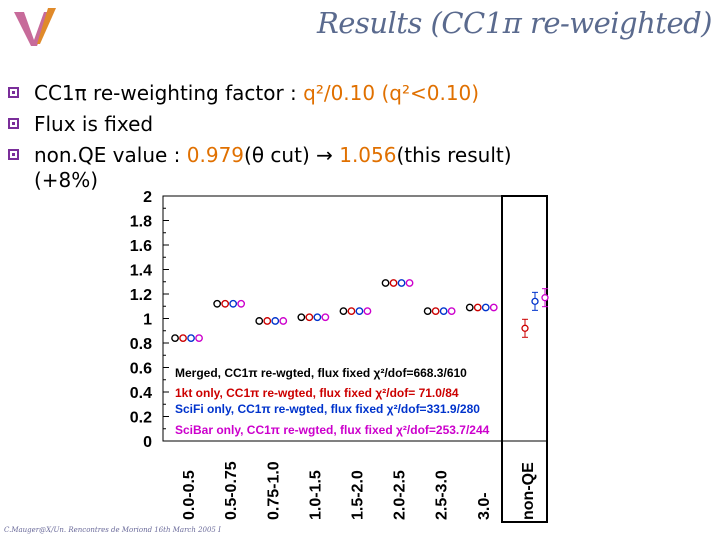 The height and width of the screenshot is (540, 720). Describe the element at coordinates (454, 155) in the screenshot. I see `bullet-text: (this result)` at that location.